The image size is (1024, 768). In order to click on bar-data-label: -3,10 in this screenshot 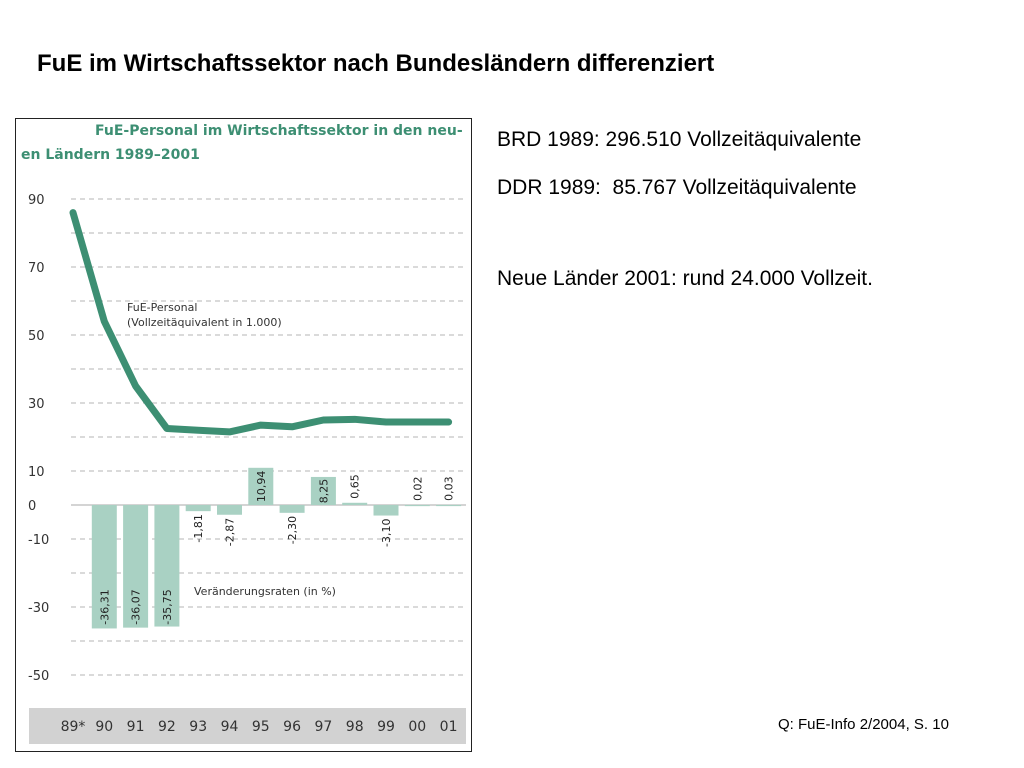, I will do `click(386, 533)`.